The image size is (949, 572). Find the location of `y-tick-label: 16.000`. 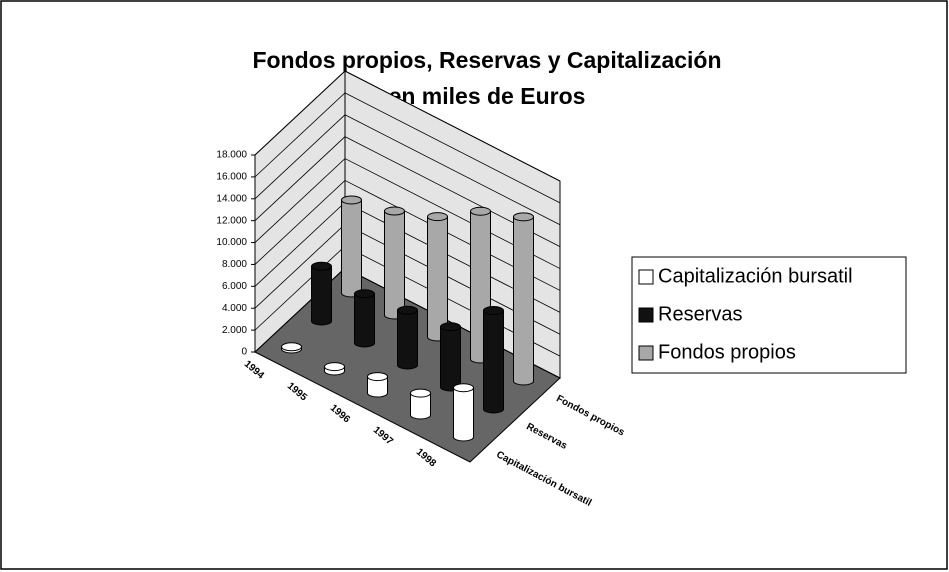

y-tick-label: 16.000 is located at coordinates (231, 177).